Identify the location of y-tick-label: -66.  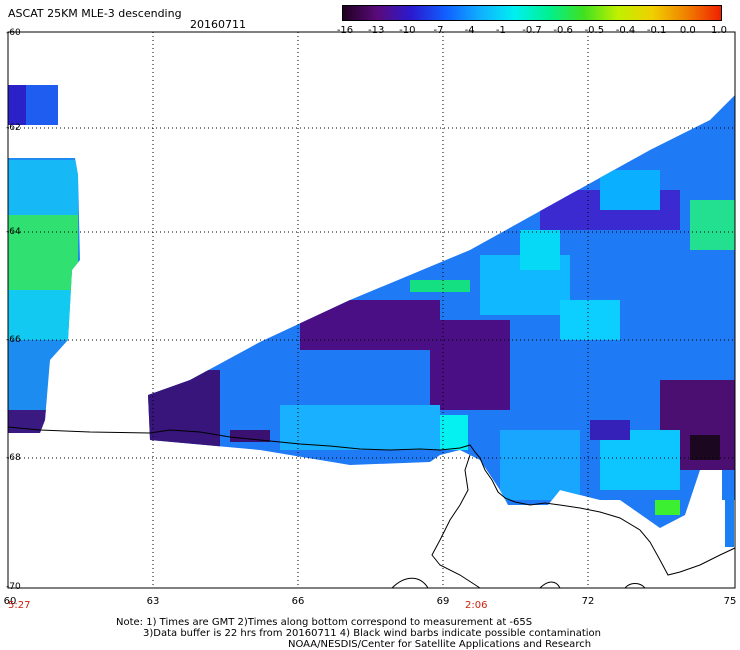
(13, 340).